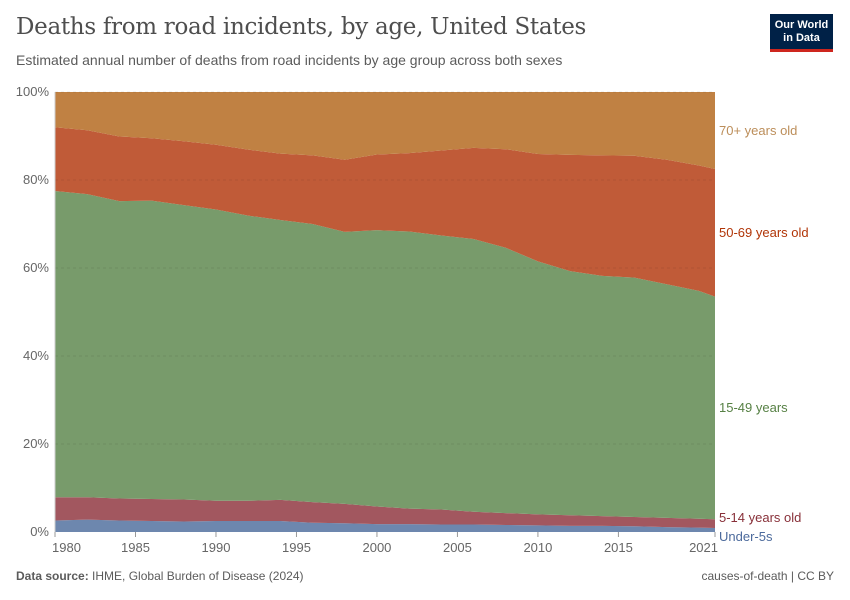  What do you see at coordinates (760, 517) in the screenshot?
I see `legend-label: 5-14 years old` at bounding box center [760, 517].